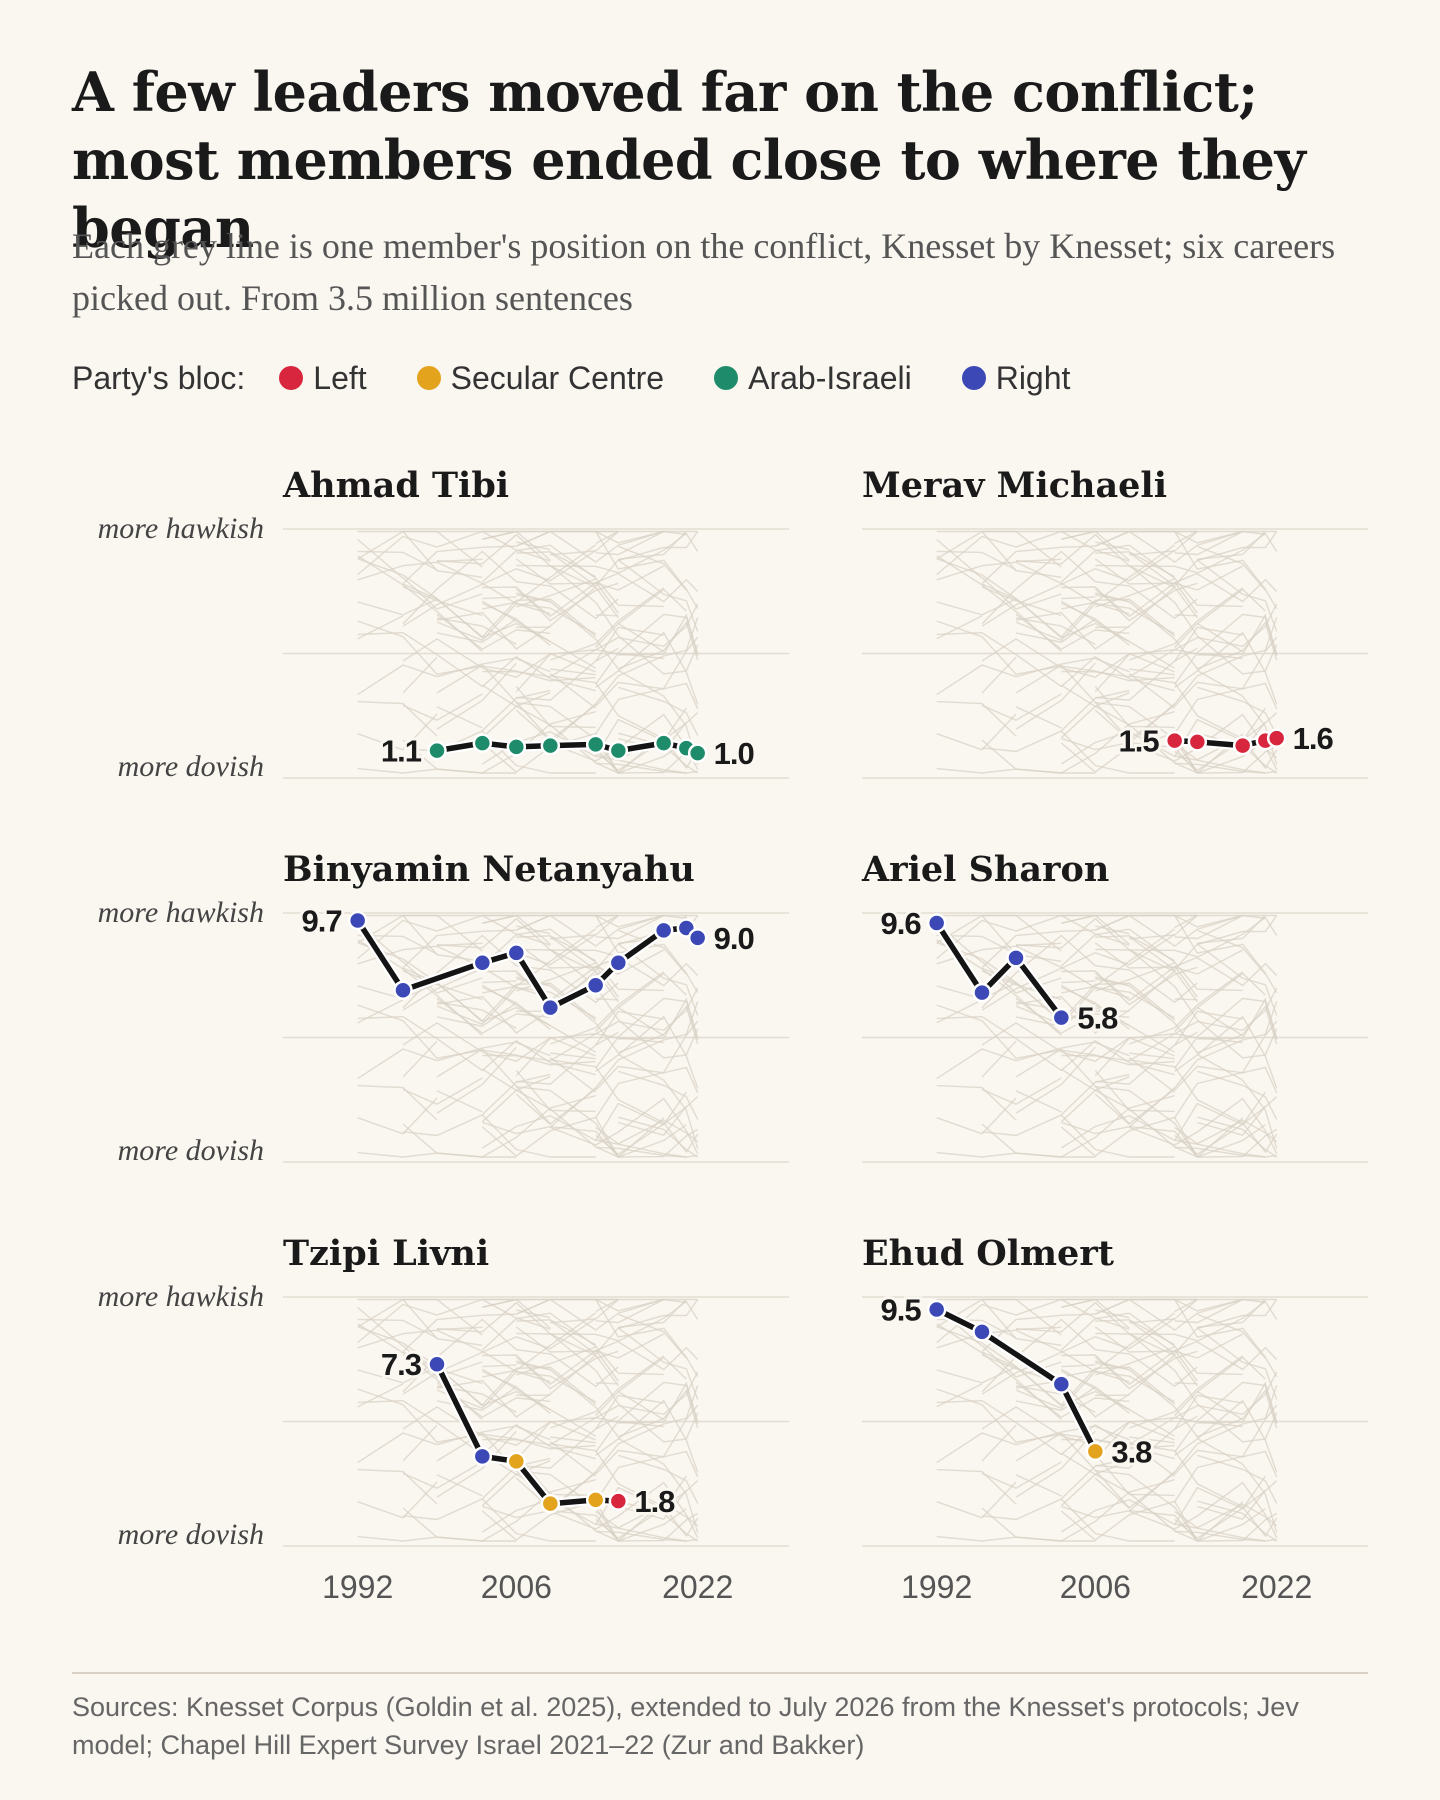  What do you see at coordinates (428, 378) in the screenshot?
I see `legend-dot-secular-centre` at bounding box center [428, 378].